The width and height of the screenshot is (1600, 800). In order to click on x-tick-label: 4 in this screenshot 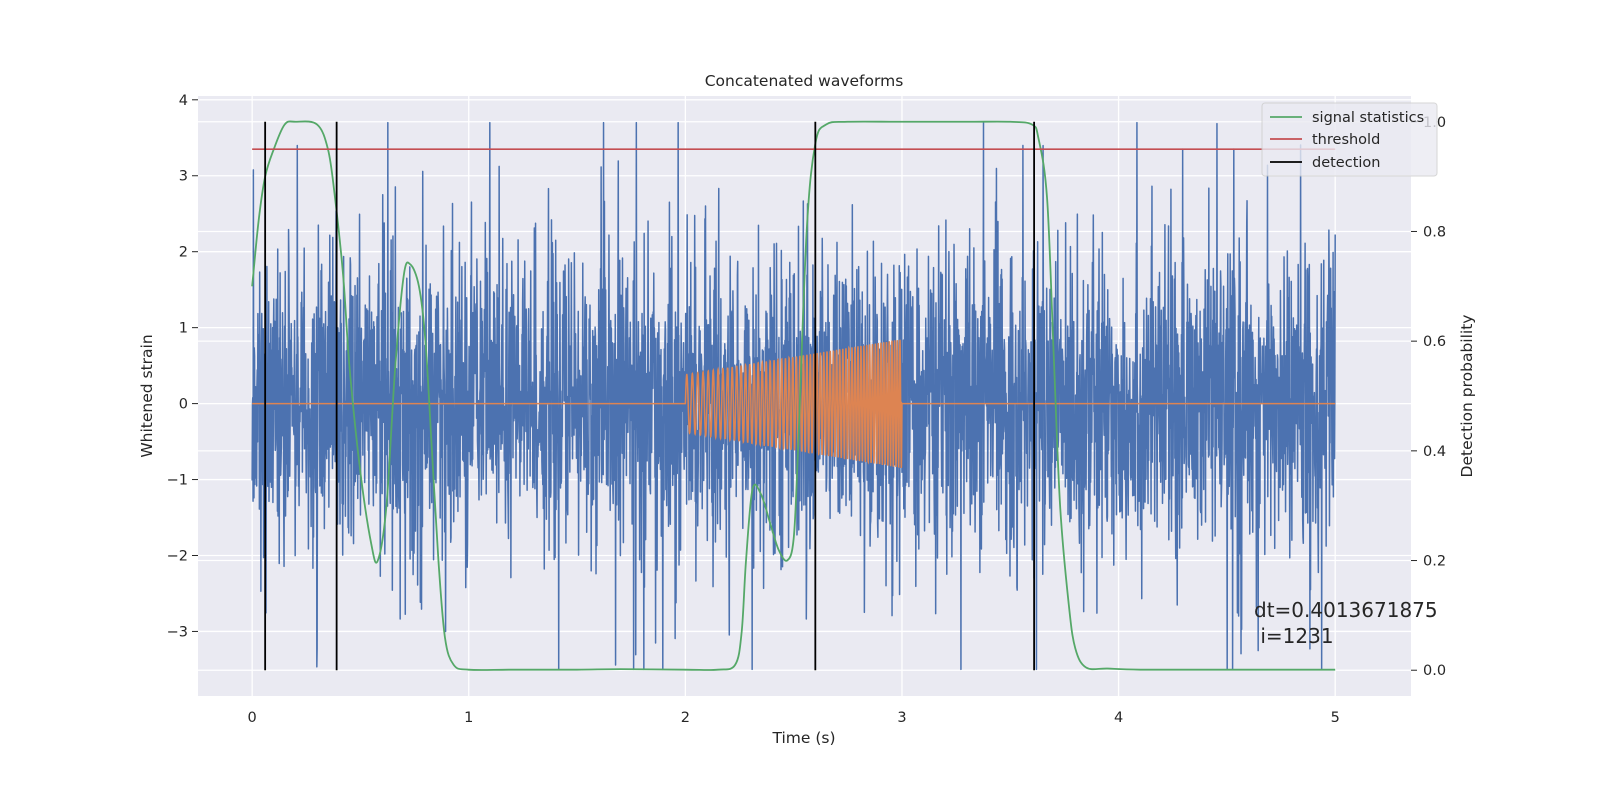, I will do `click(1118, 718)`.